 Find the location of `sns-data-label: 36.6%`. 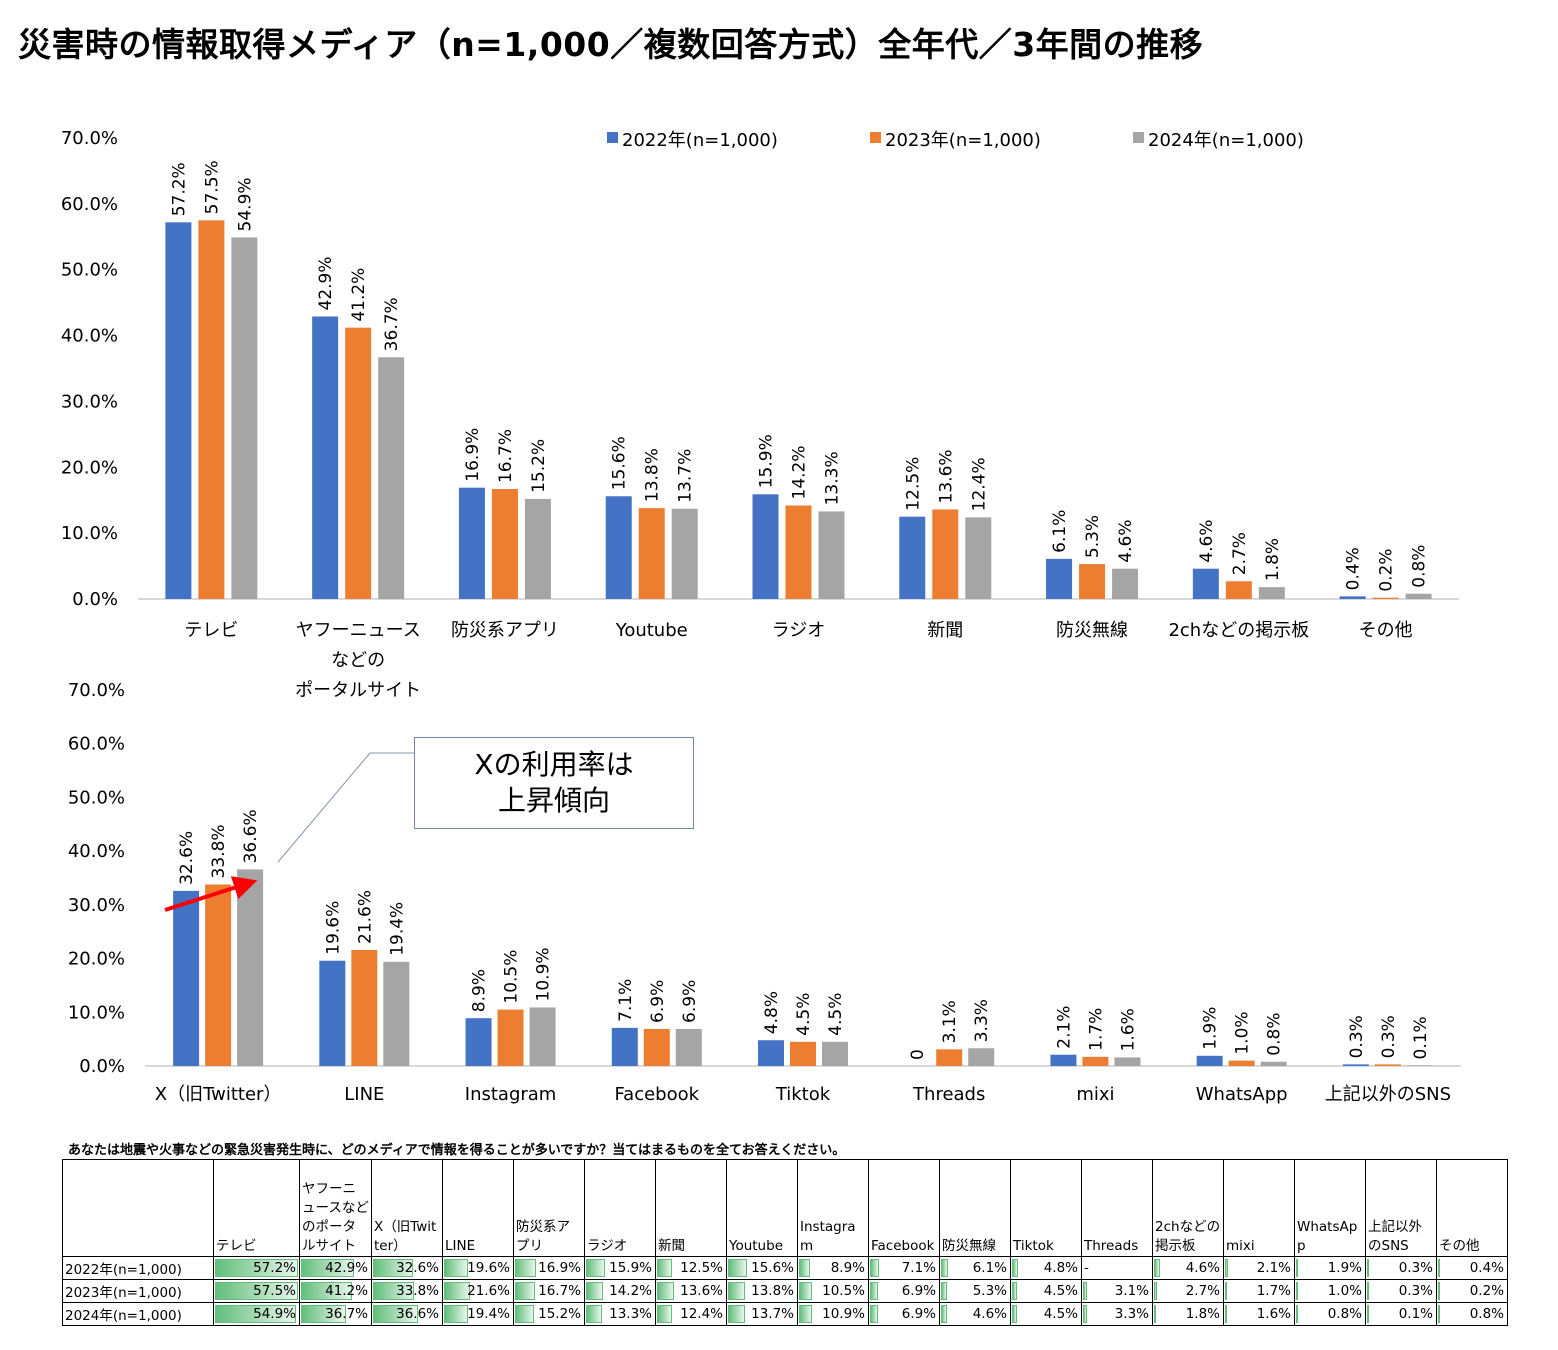

sns-data-label: 36.6% is located at coordinates (251, 836).